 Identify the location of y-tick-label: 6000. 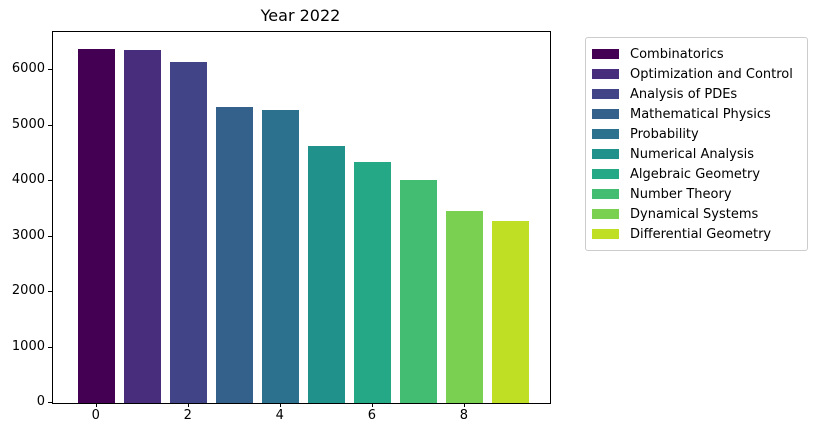
(28, 69).